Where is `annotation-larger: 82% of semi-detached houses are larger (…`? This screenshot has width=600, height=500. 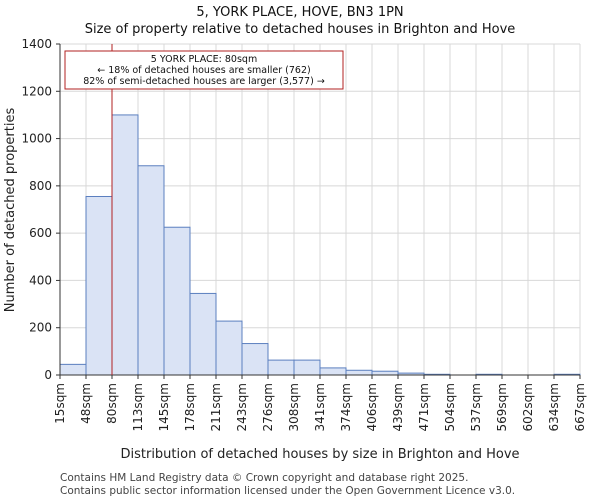
annotation-larger: 82% of semi-detached houses are larger (… is located at coordinates (204, 81).